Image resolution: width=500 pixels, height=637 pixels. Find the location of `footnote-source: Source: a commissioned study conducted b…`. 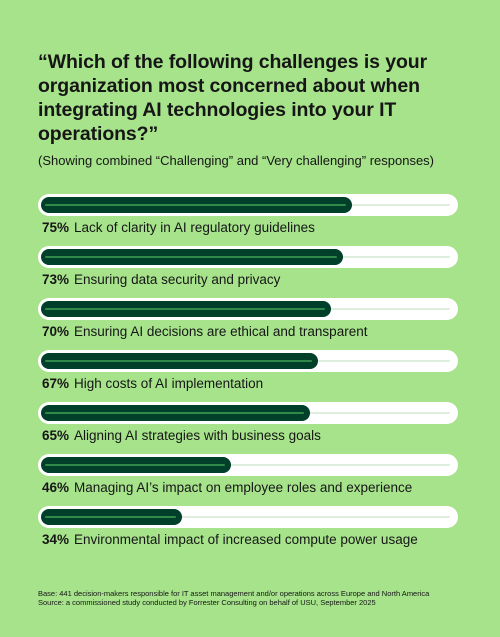

footnote-source: Source: a commissioned study conducted b… is located at coordinates (207, 602).